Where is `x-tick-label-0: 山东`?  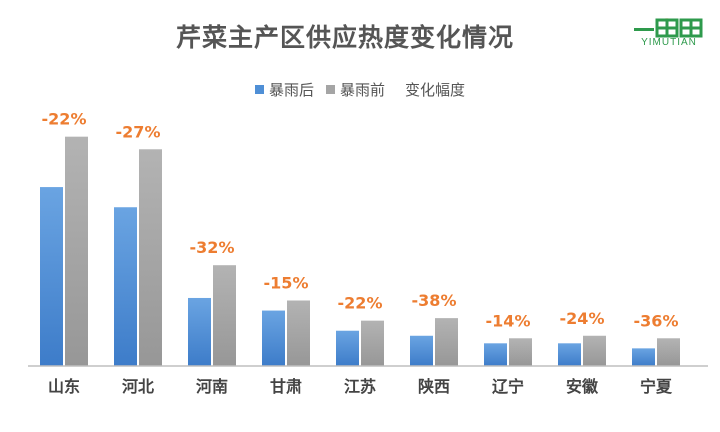
x-tick-label-0: 山东 is located at coordinates (64, 386).